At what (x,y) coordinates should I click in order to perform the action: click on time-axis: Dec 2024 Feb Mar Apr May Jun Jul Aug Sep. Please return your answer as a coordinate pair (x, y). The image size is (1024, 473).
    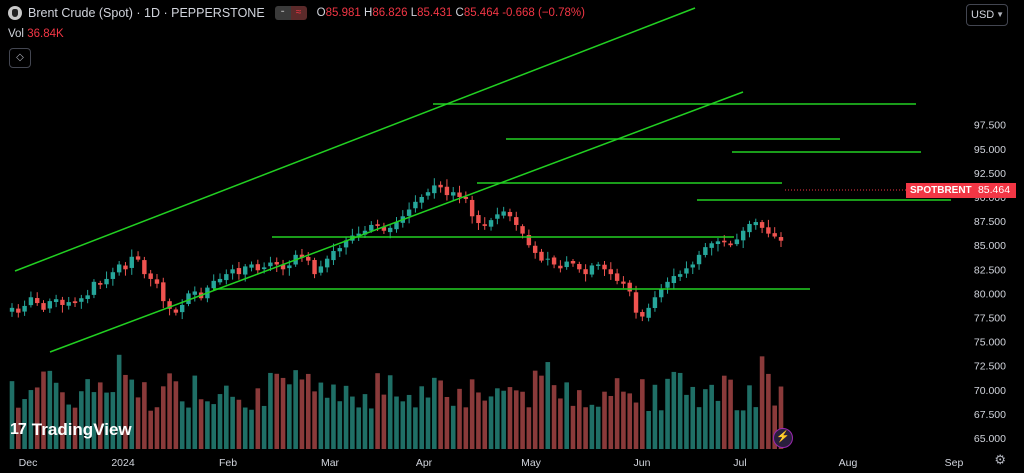
    Looking at the image, I should click on (491, 463).